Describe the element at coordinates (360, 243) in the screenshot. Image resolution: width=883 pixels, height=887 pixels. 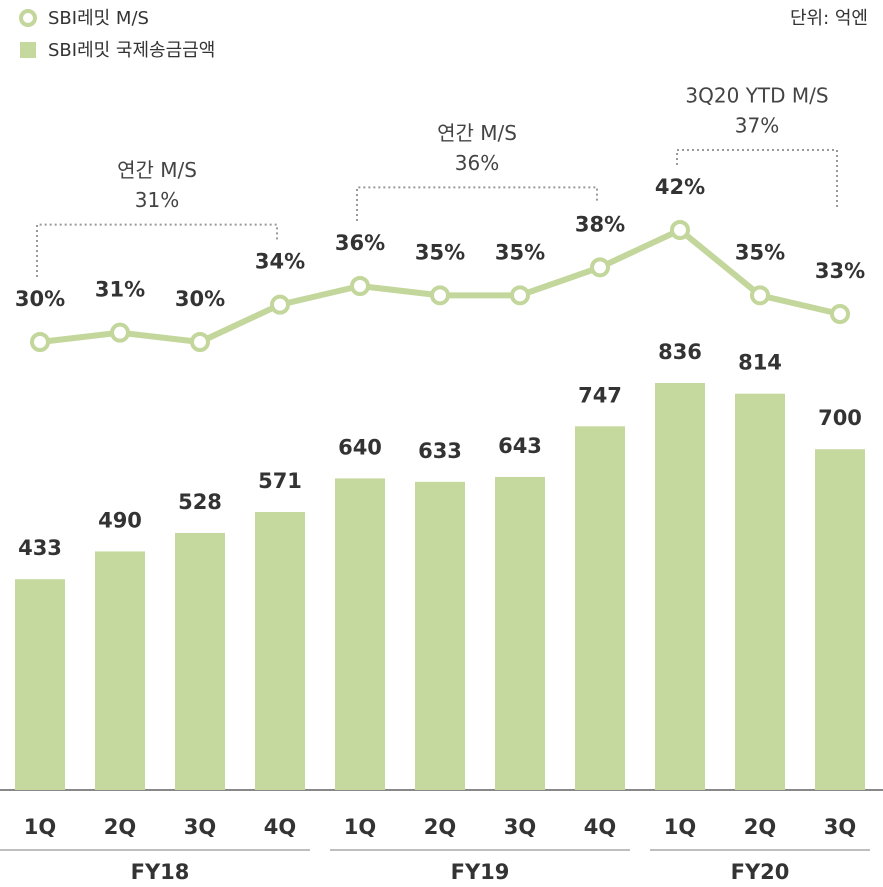
I see `line-value-label: 36%` at that location.